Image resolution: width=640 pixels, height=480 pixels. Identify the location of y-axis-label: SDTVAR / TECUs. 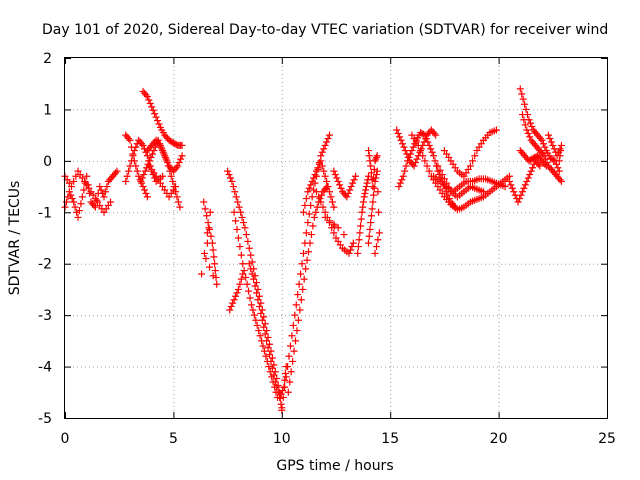
(15, 238).